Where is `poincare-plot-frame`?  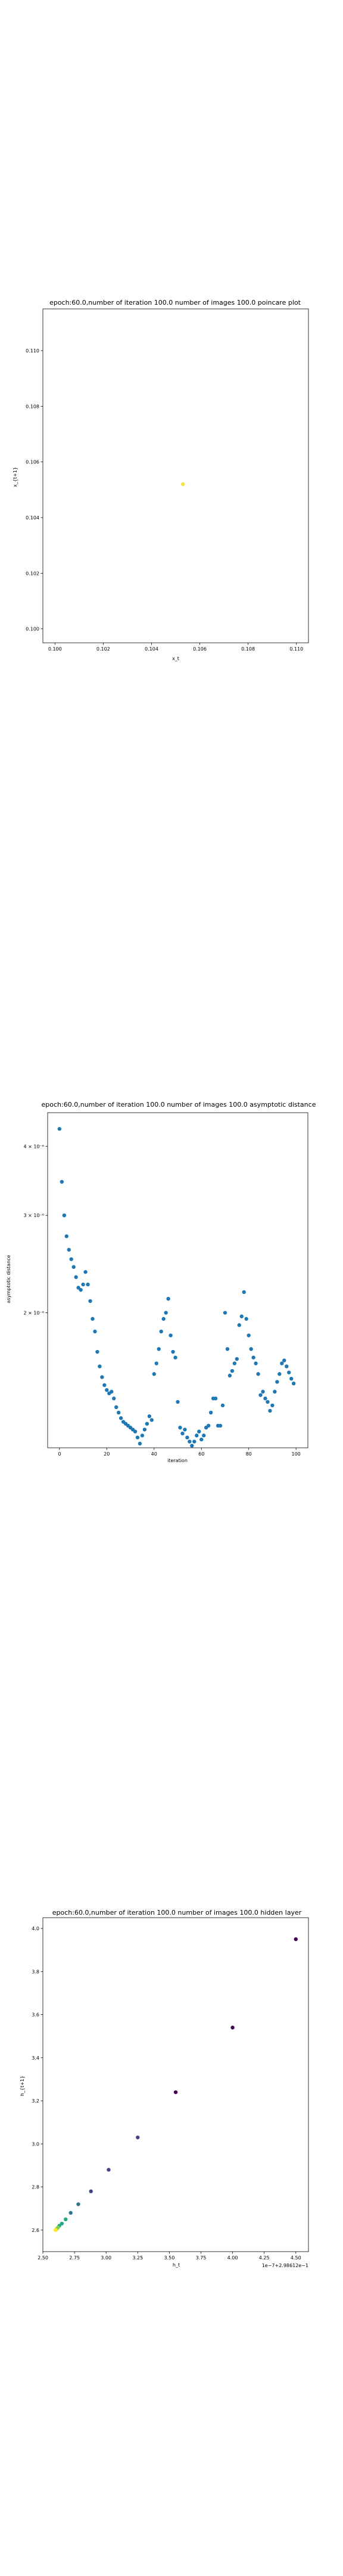 poincare-plot-frame is located at coordinates (175, 476).